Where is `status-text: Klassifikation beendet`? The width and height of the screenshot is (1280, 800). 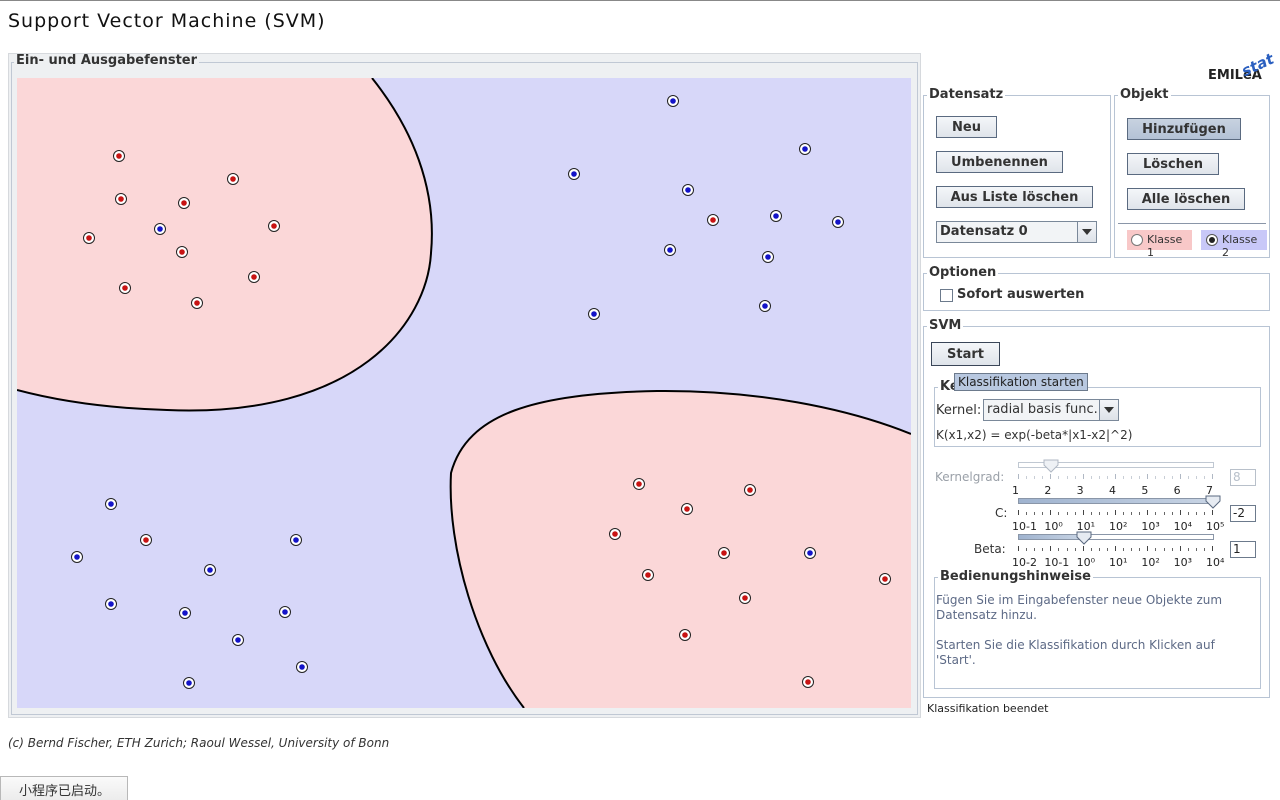 status-text: Klassifikation beendet is located at coordinates (988, 708).